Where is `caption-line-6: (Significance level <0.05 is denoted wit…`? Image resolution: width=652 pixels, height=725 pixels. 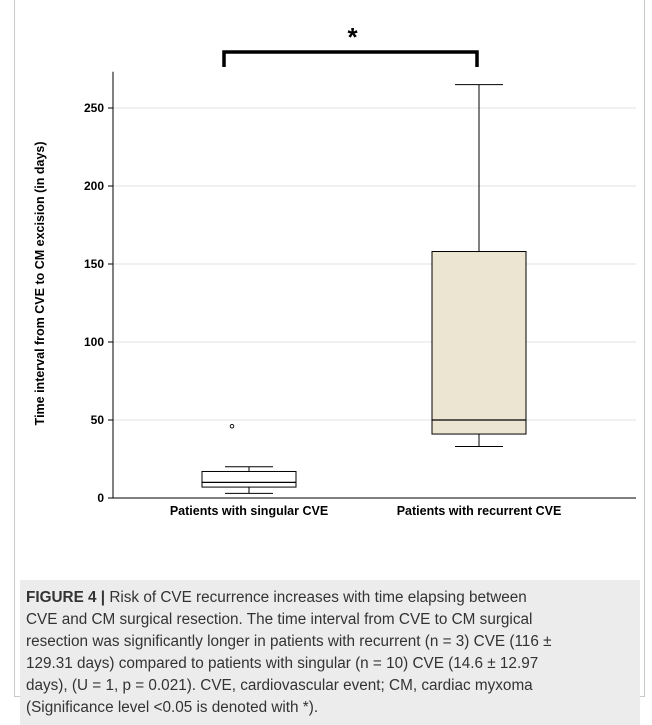
caption-line-6: (Significance level <0.05 is denoted wit… is located at coordinates (172, 707).